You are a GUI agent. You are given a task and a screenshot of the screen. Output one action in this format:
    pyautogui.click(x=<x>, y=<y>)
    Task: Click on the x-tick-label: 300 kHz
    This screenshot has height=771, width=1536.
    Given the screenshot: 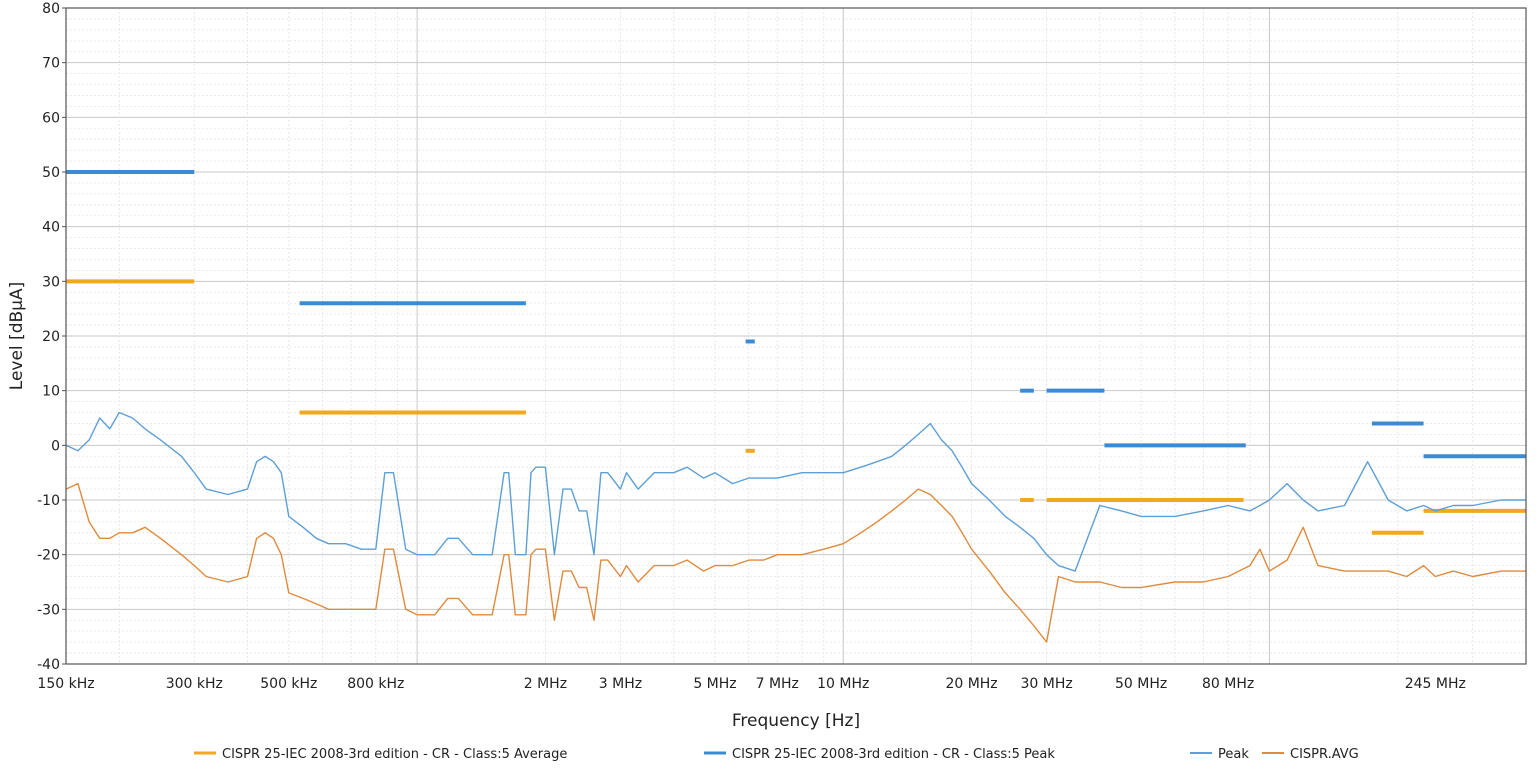 What is the action you would take?
    pyautogui.click(x=194, y=684)
    